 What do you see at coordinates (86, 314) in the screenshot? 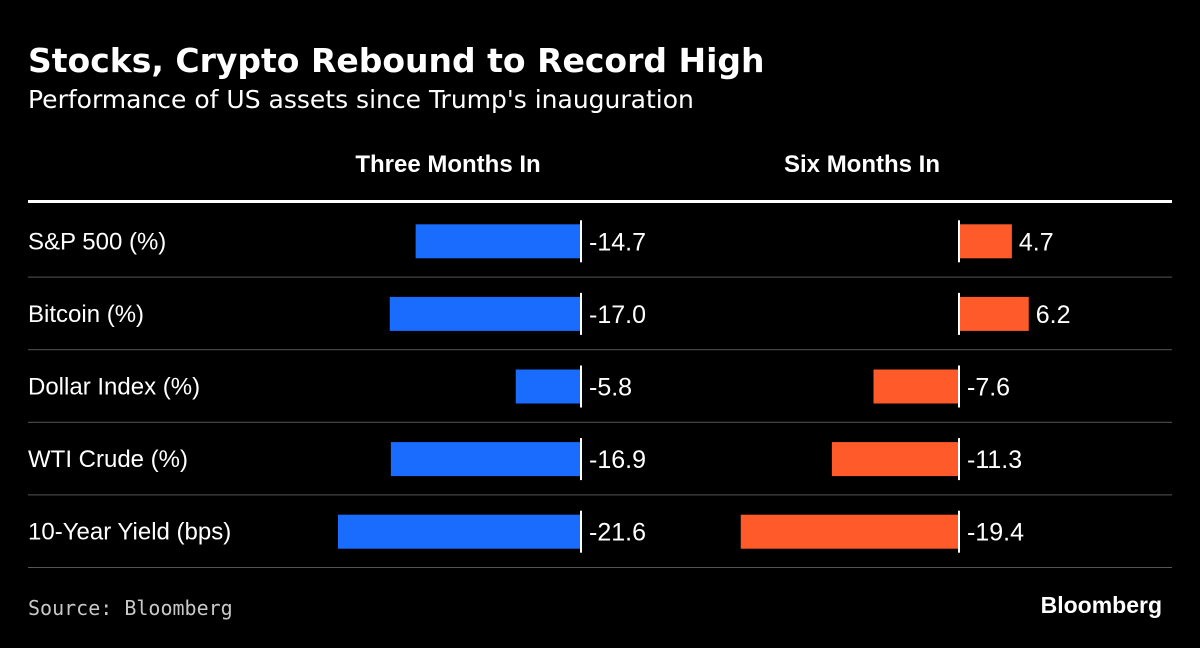
I see `row-label: Bitcoin (%)` at bounding box center [86, 314].